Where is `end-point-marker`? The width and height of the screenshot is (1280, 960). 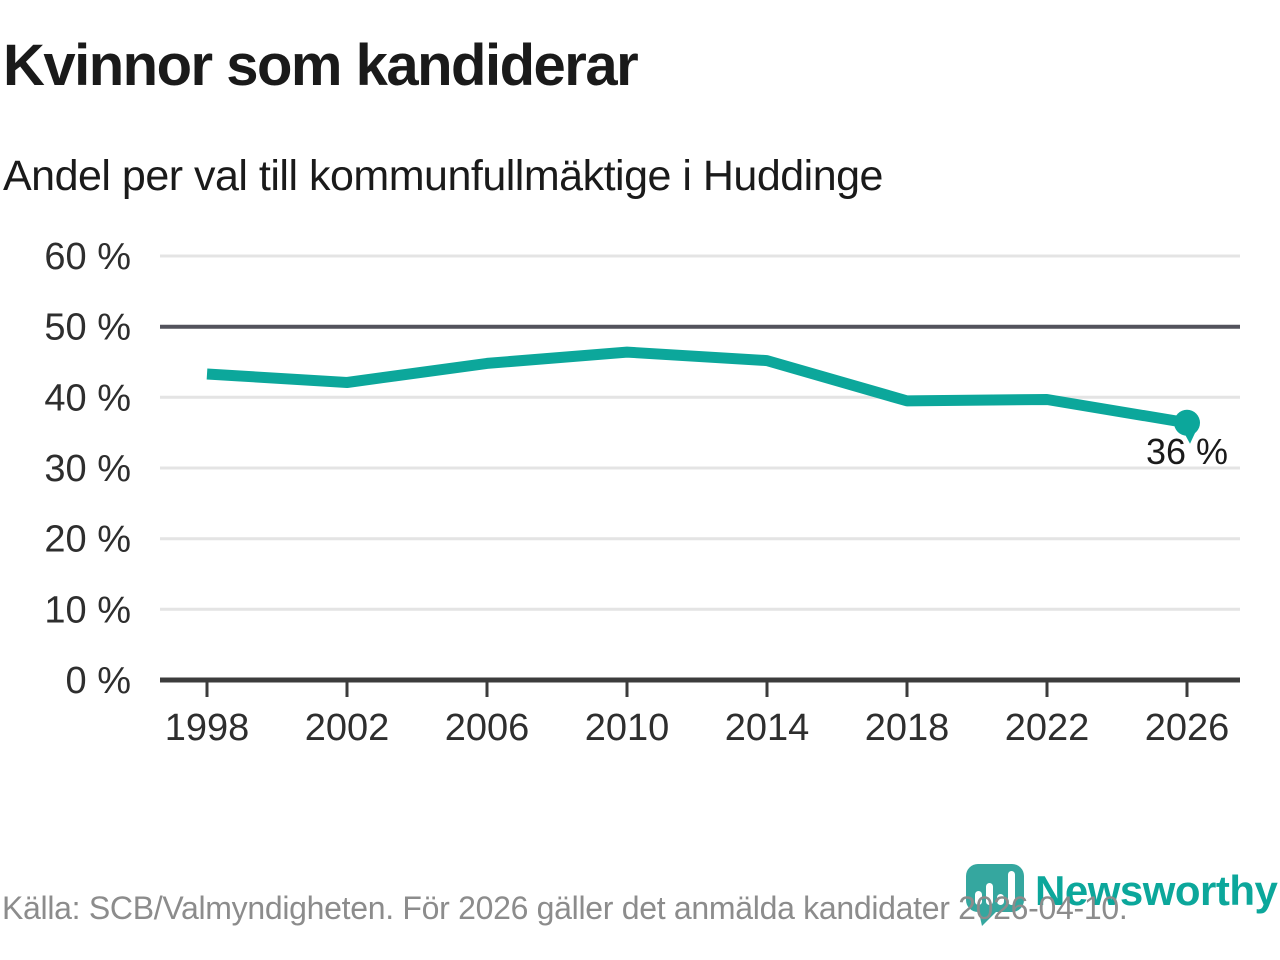
end-point-marker is located at coordinates (1187, 422).